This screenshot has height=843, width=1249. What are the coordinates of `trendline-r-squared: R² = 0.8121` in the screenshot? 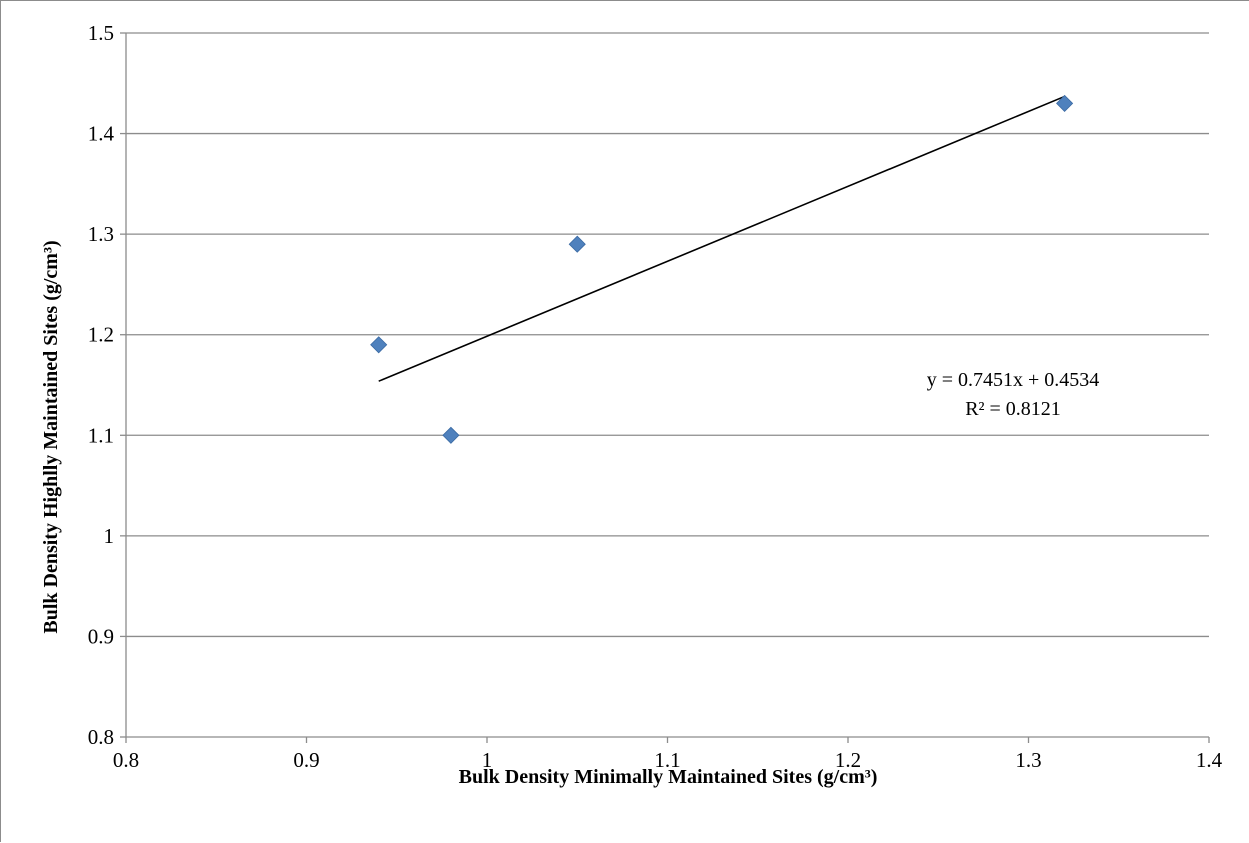 It's located at (1013, 409).